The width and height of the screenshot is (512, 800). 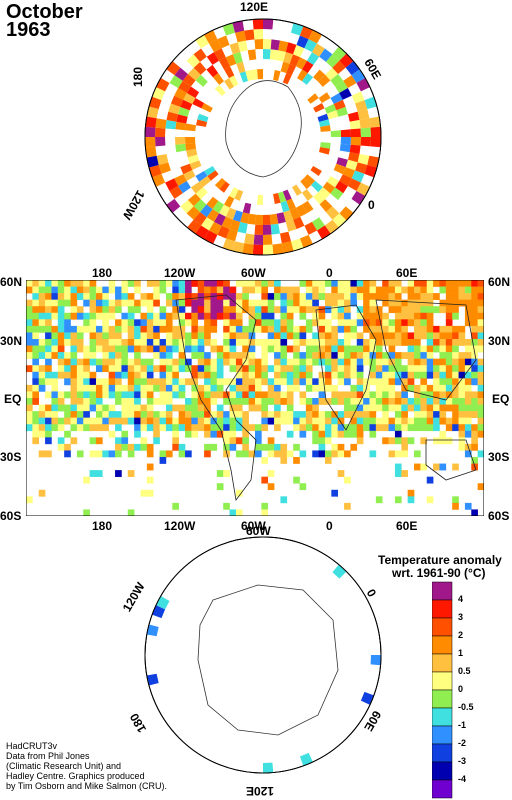 I want to click on legend-tick-neg-4: -4, so click(x=462, y=779).